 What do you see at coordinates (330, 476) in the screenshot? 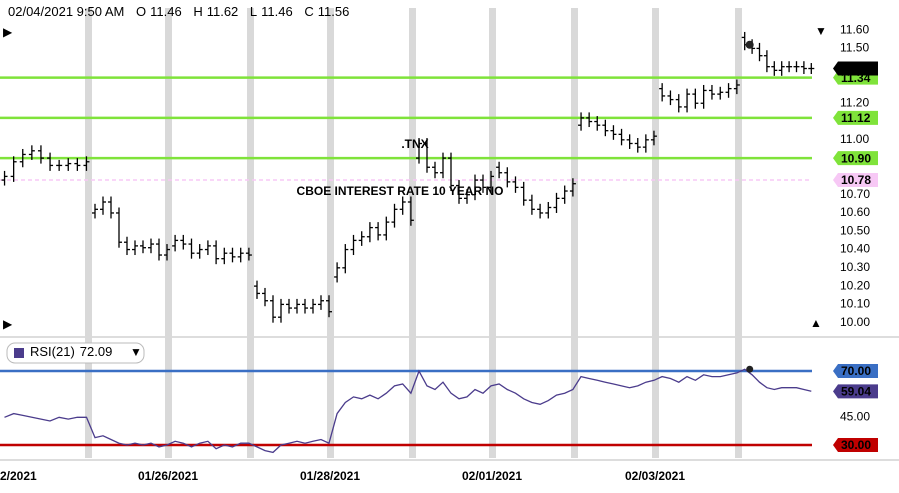
I see `x-tick-label: 01/28/2021` at bounding box center [330, 476].